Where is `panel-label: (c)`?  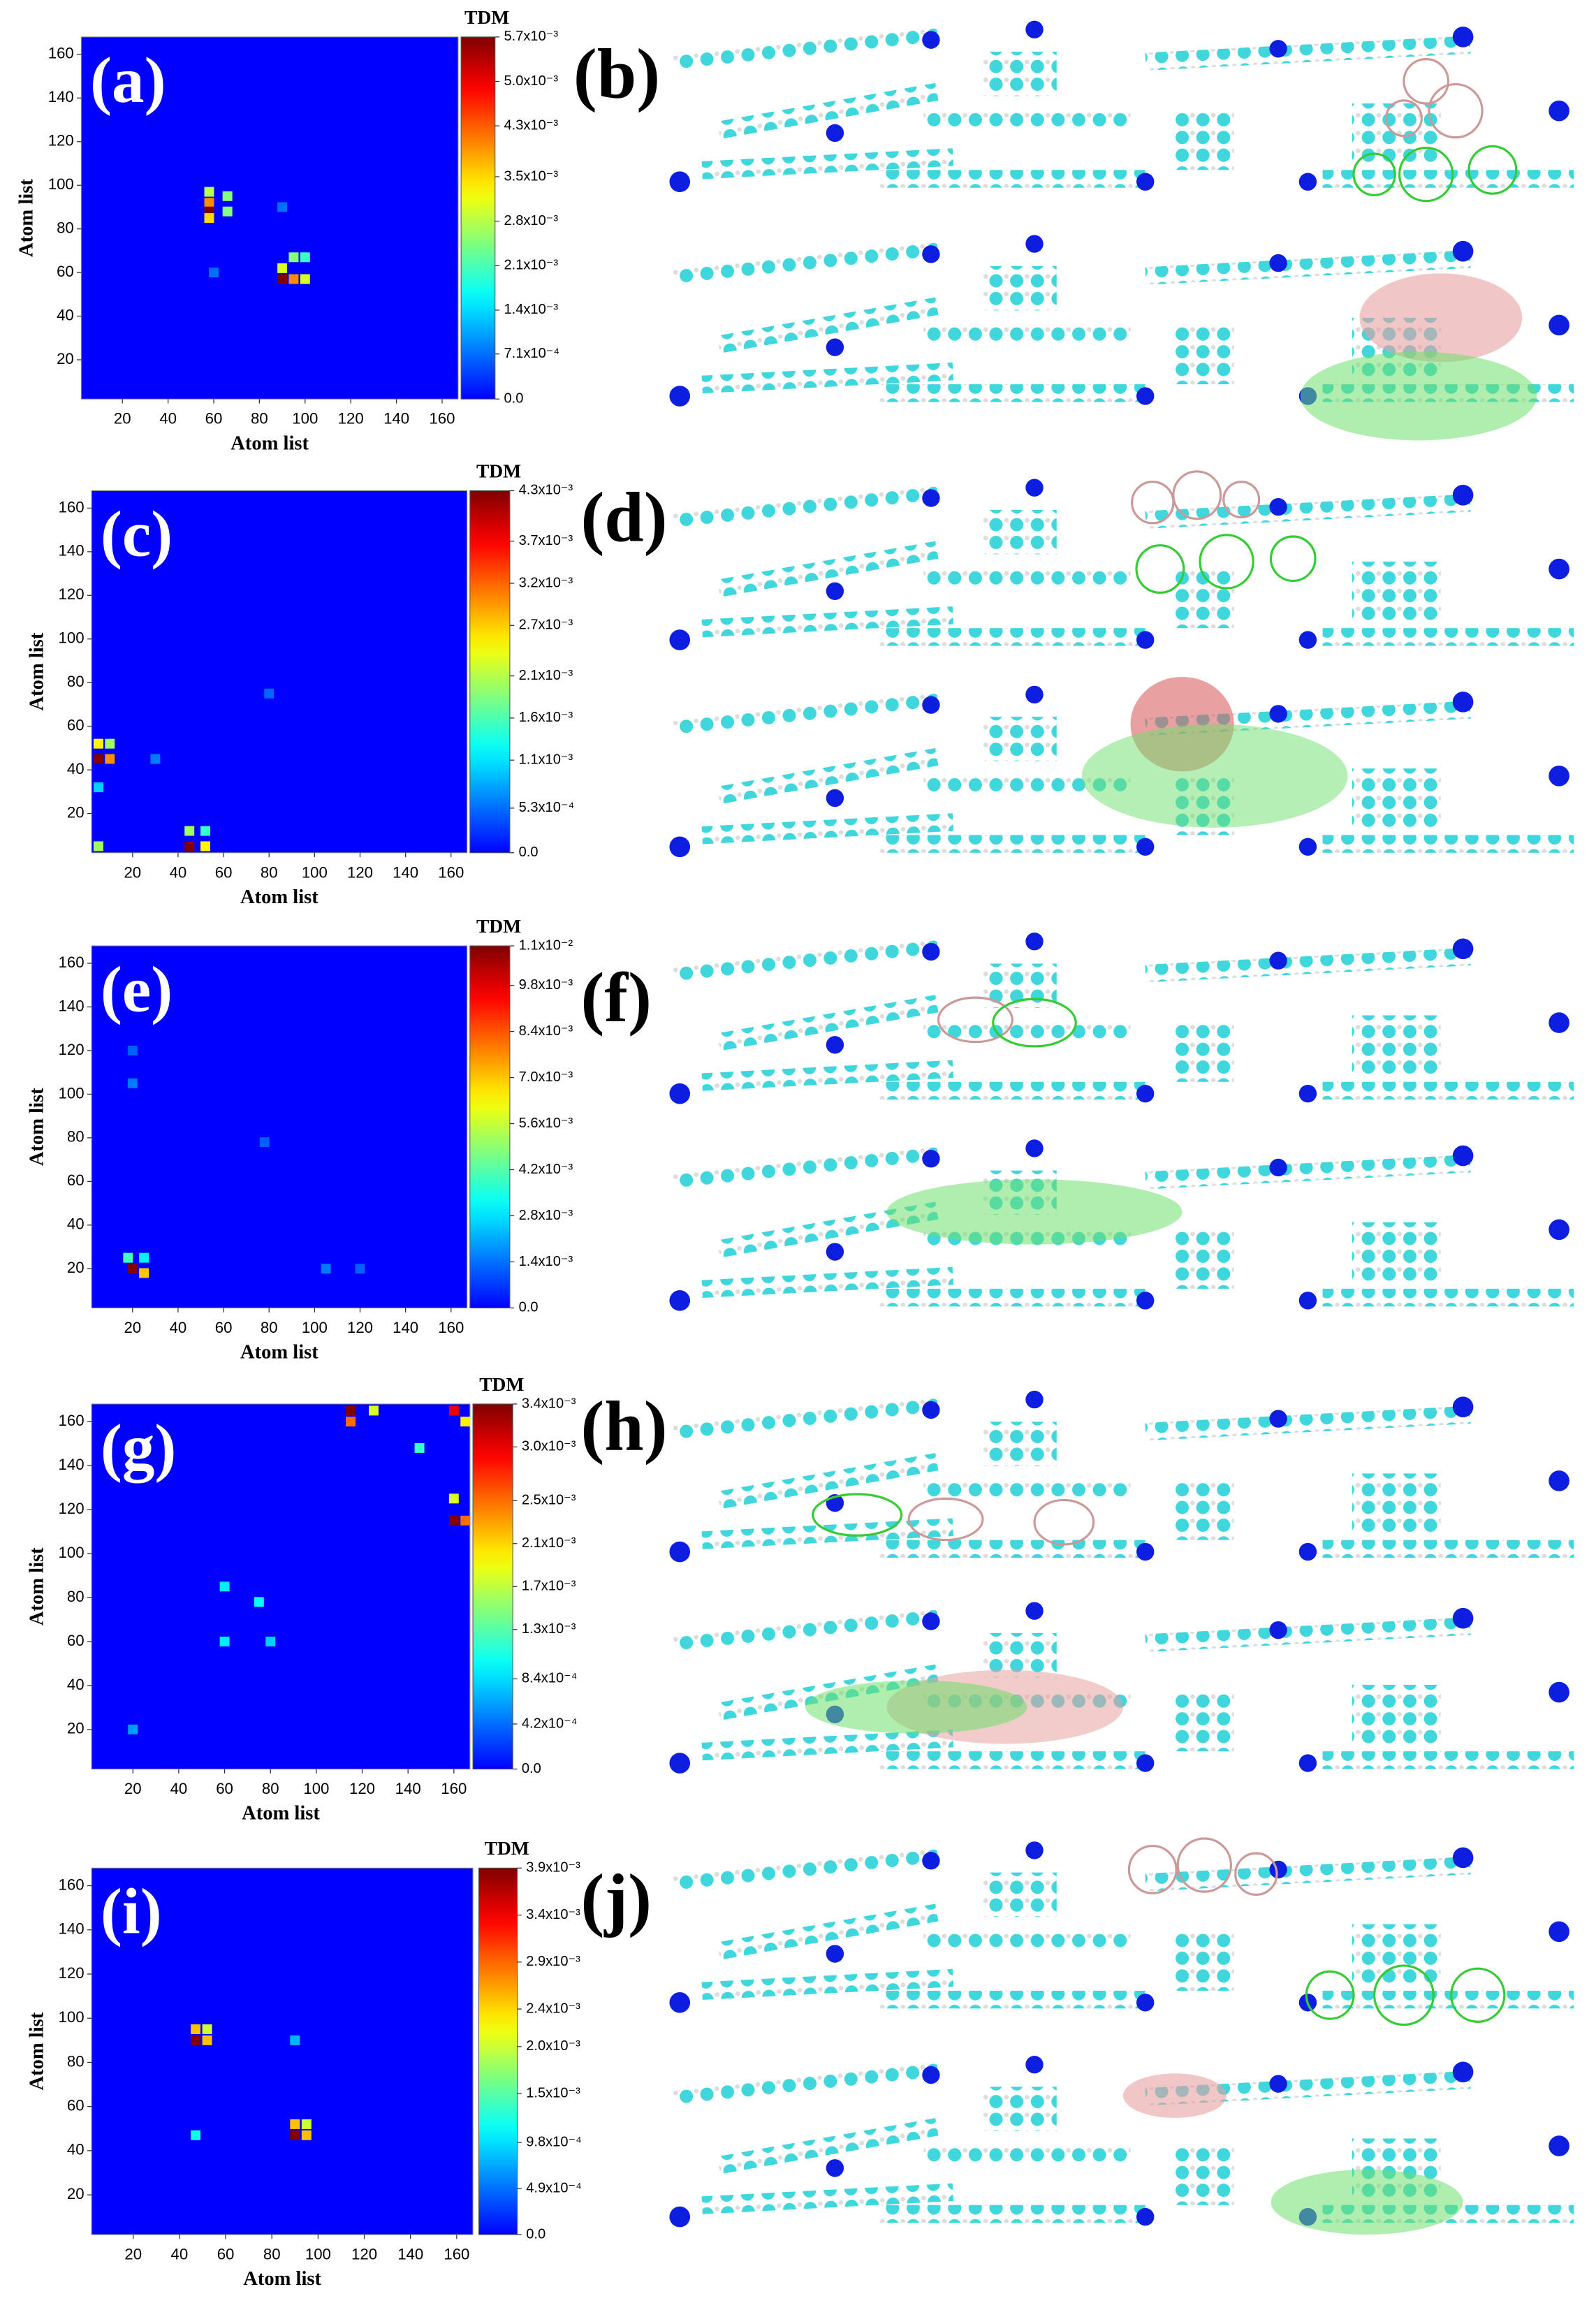
panel-label: (c) is located at coordinates (137, 535).